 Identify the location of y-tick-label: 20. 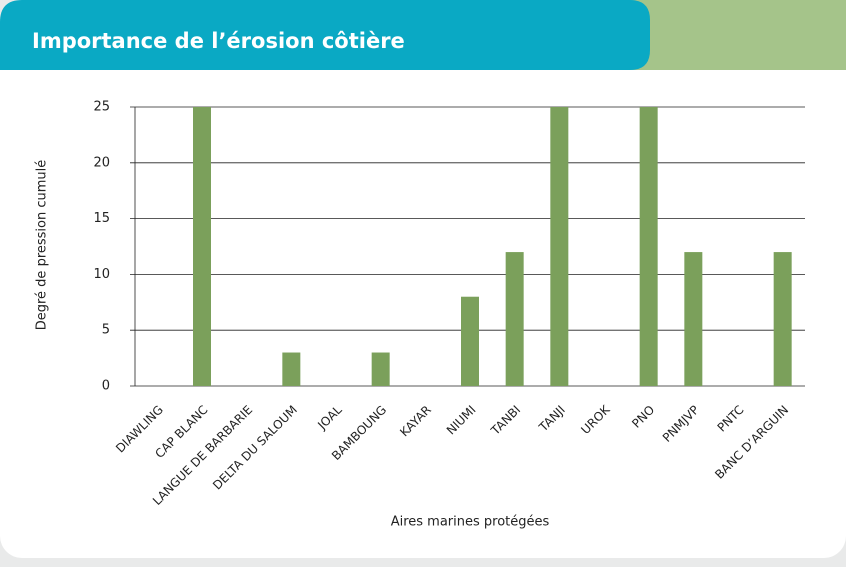
(101, 162).